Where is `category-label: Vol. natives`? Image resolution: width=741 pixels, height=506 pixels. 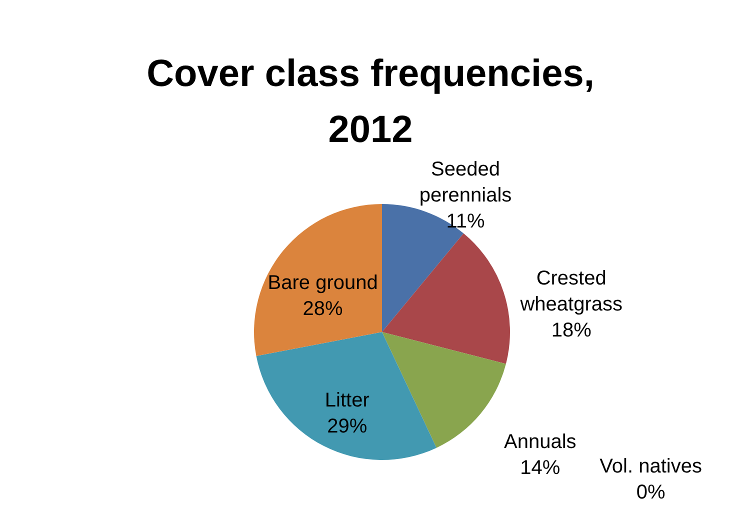 category-label: Vol. natives is located at coordinates (651, 466).